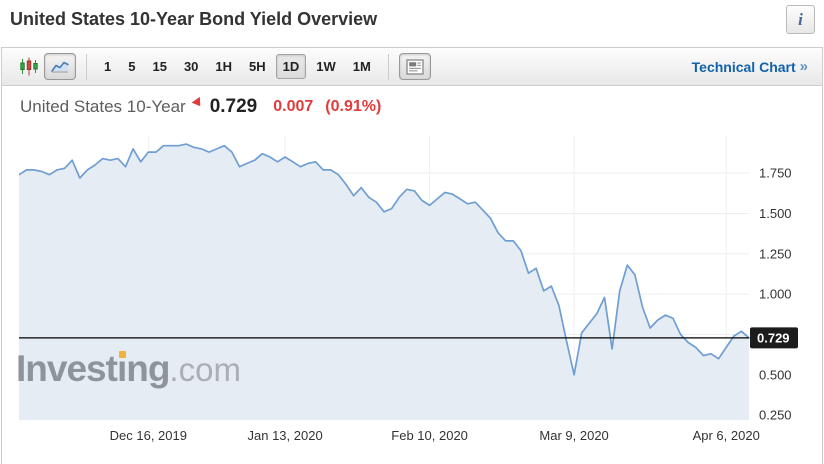 Image resolution: width=824 pixels, height=464 pixels. Describe the element at coordinates (223, 66) in the screenshot. I see `timeframe-button-1H: 1H` at that location.